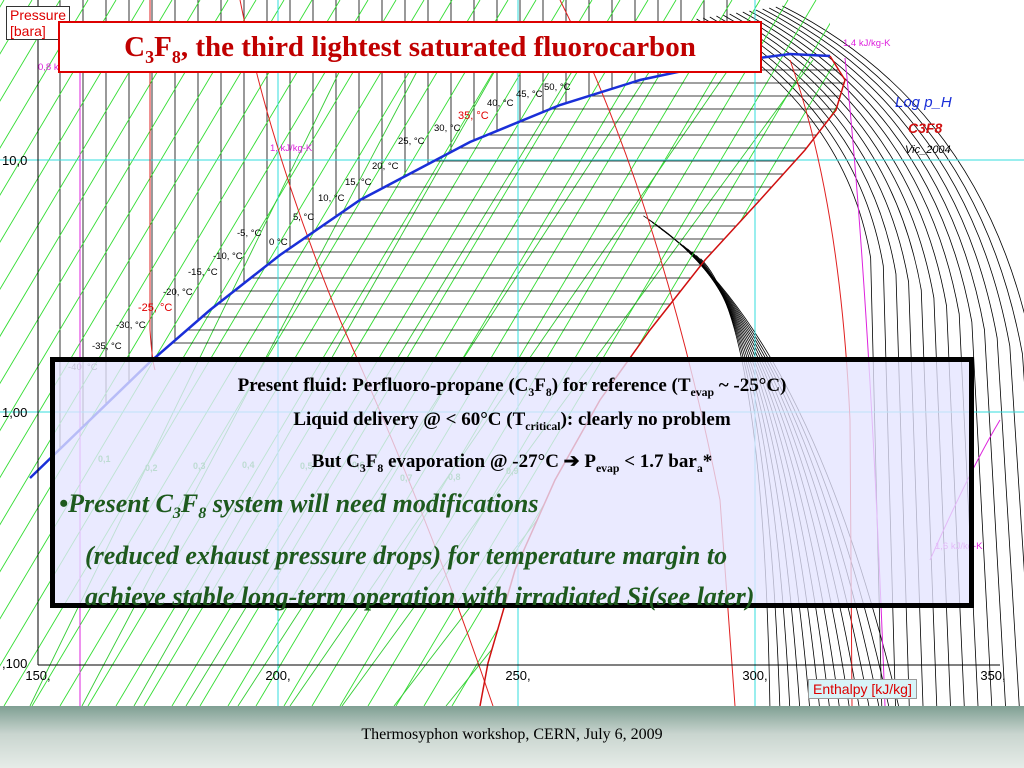 This screenshot has height=768, width=1024. I want to click on y-label-line: Pressure, so click(38, 15).